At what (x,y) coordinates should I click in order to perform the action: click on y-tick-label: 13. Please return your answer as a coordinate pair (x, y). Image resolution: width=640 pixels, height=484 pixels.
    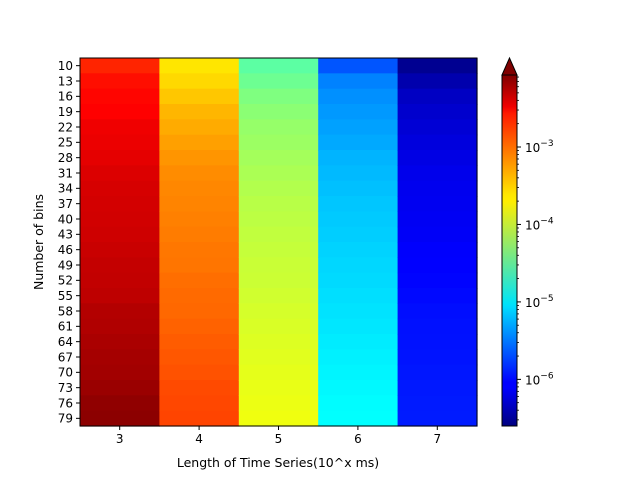
    Looking at the image, I should click on (65, 81).